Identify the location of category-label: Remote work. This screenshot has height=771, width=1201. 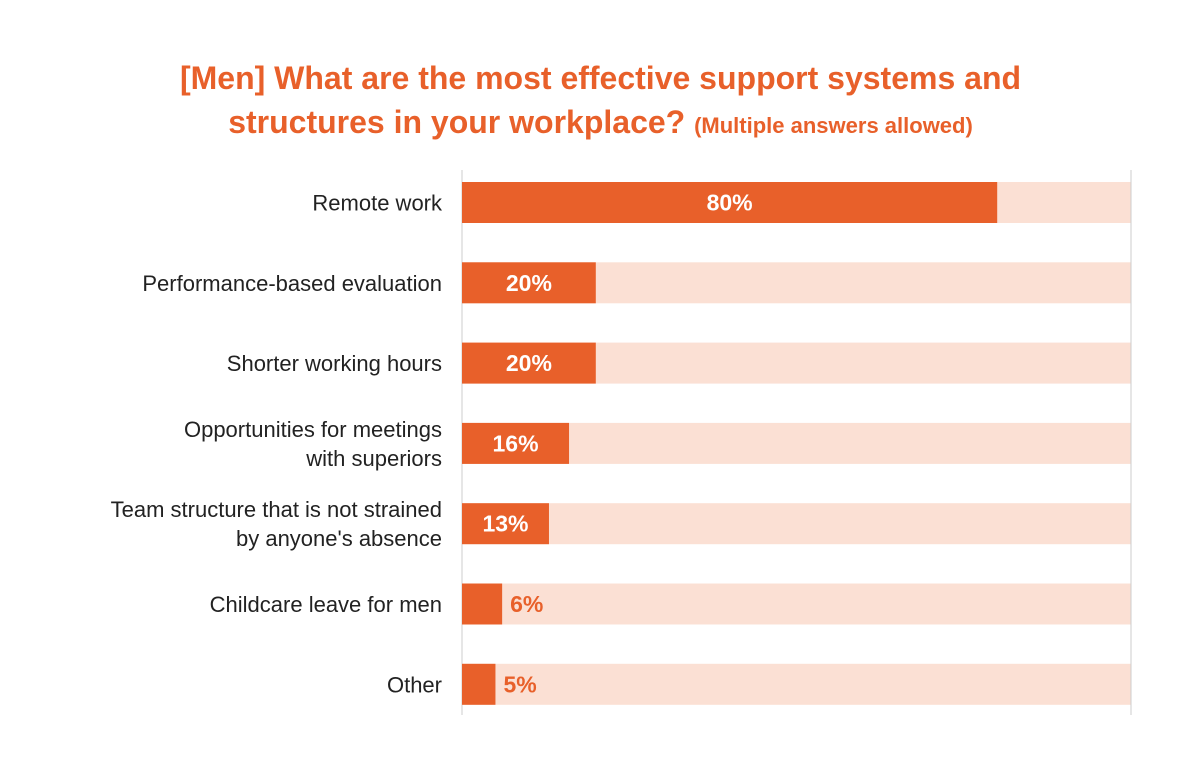
(377, 202).